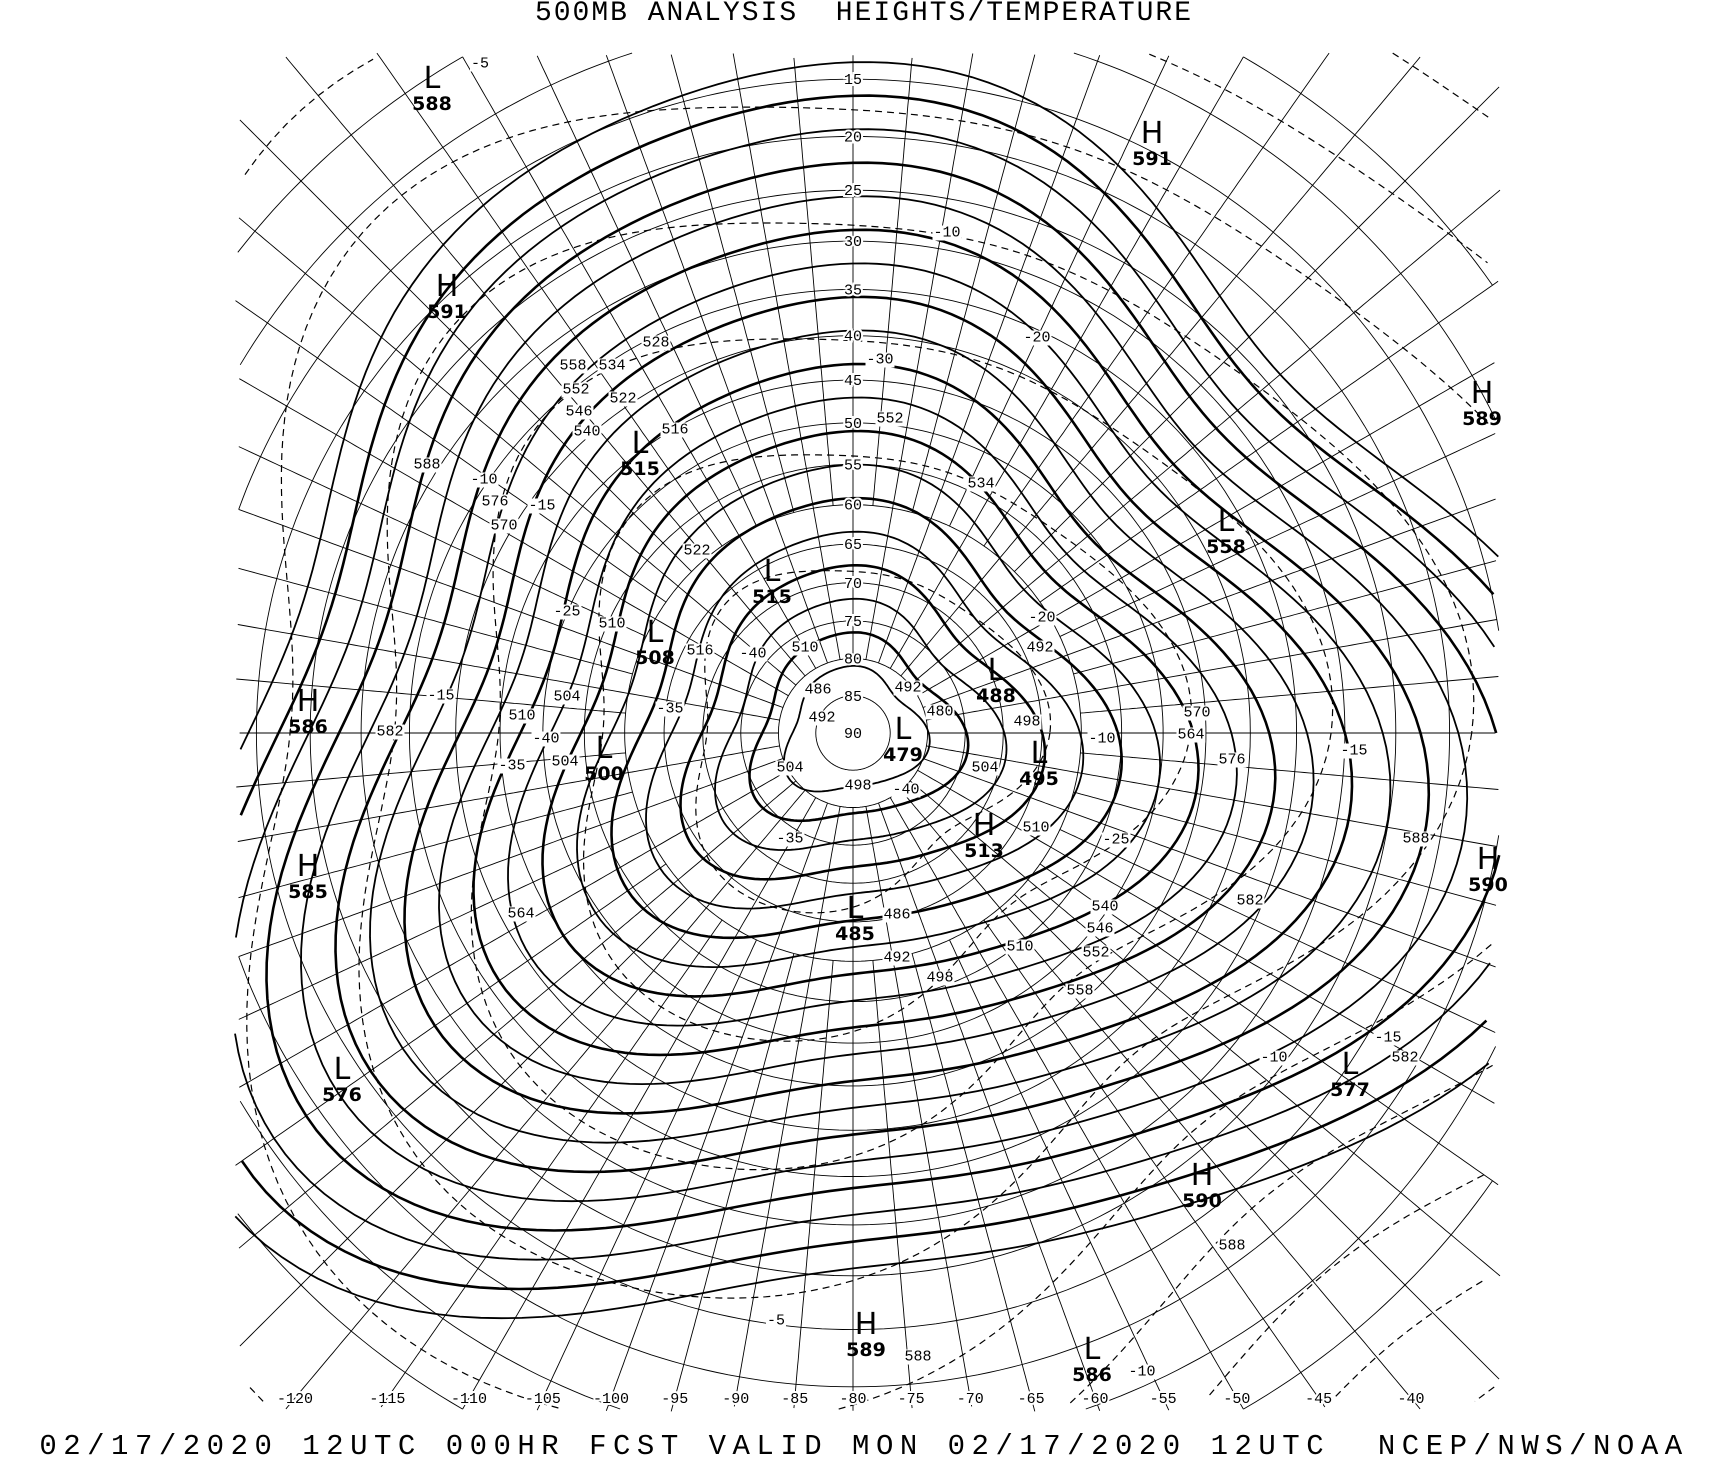  What do you see at coordinates (853, 191) in the screenshot?
I see `latitude-label: 25` at bounding box center [853, 191].